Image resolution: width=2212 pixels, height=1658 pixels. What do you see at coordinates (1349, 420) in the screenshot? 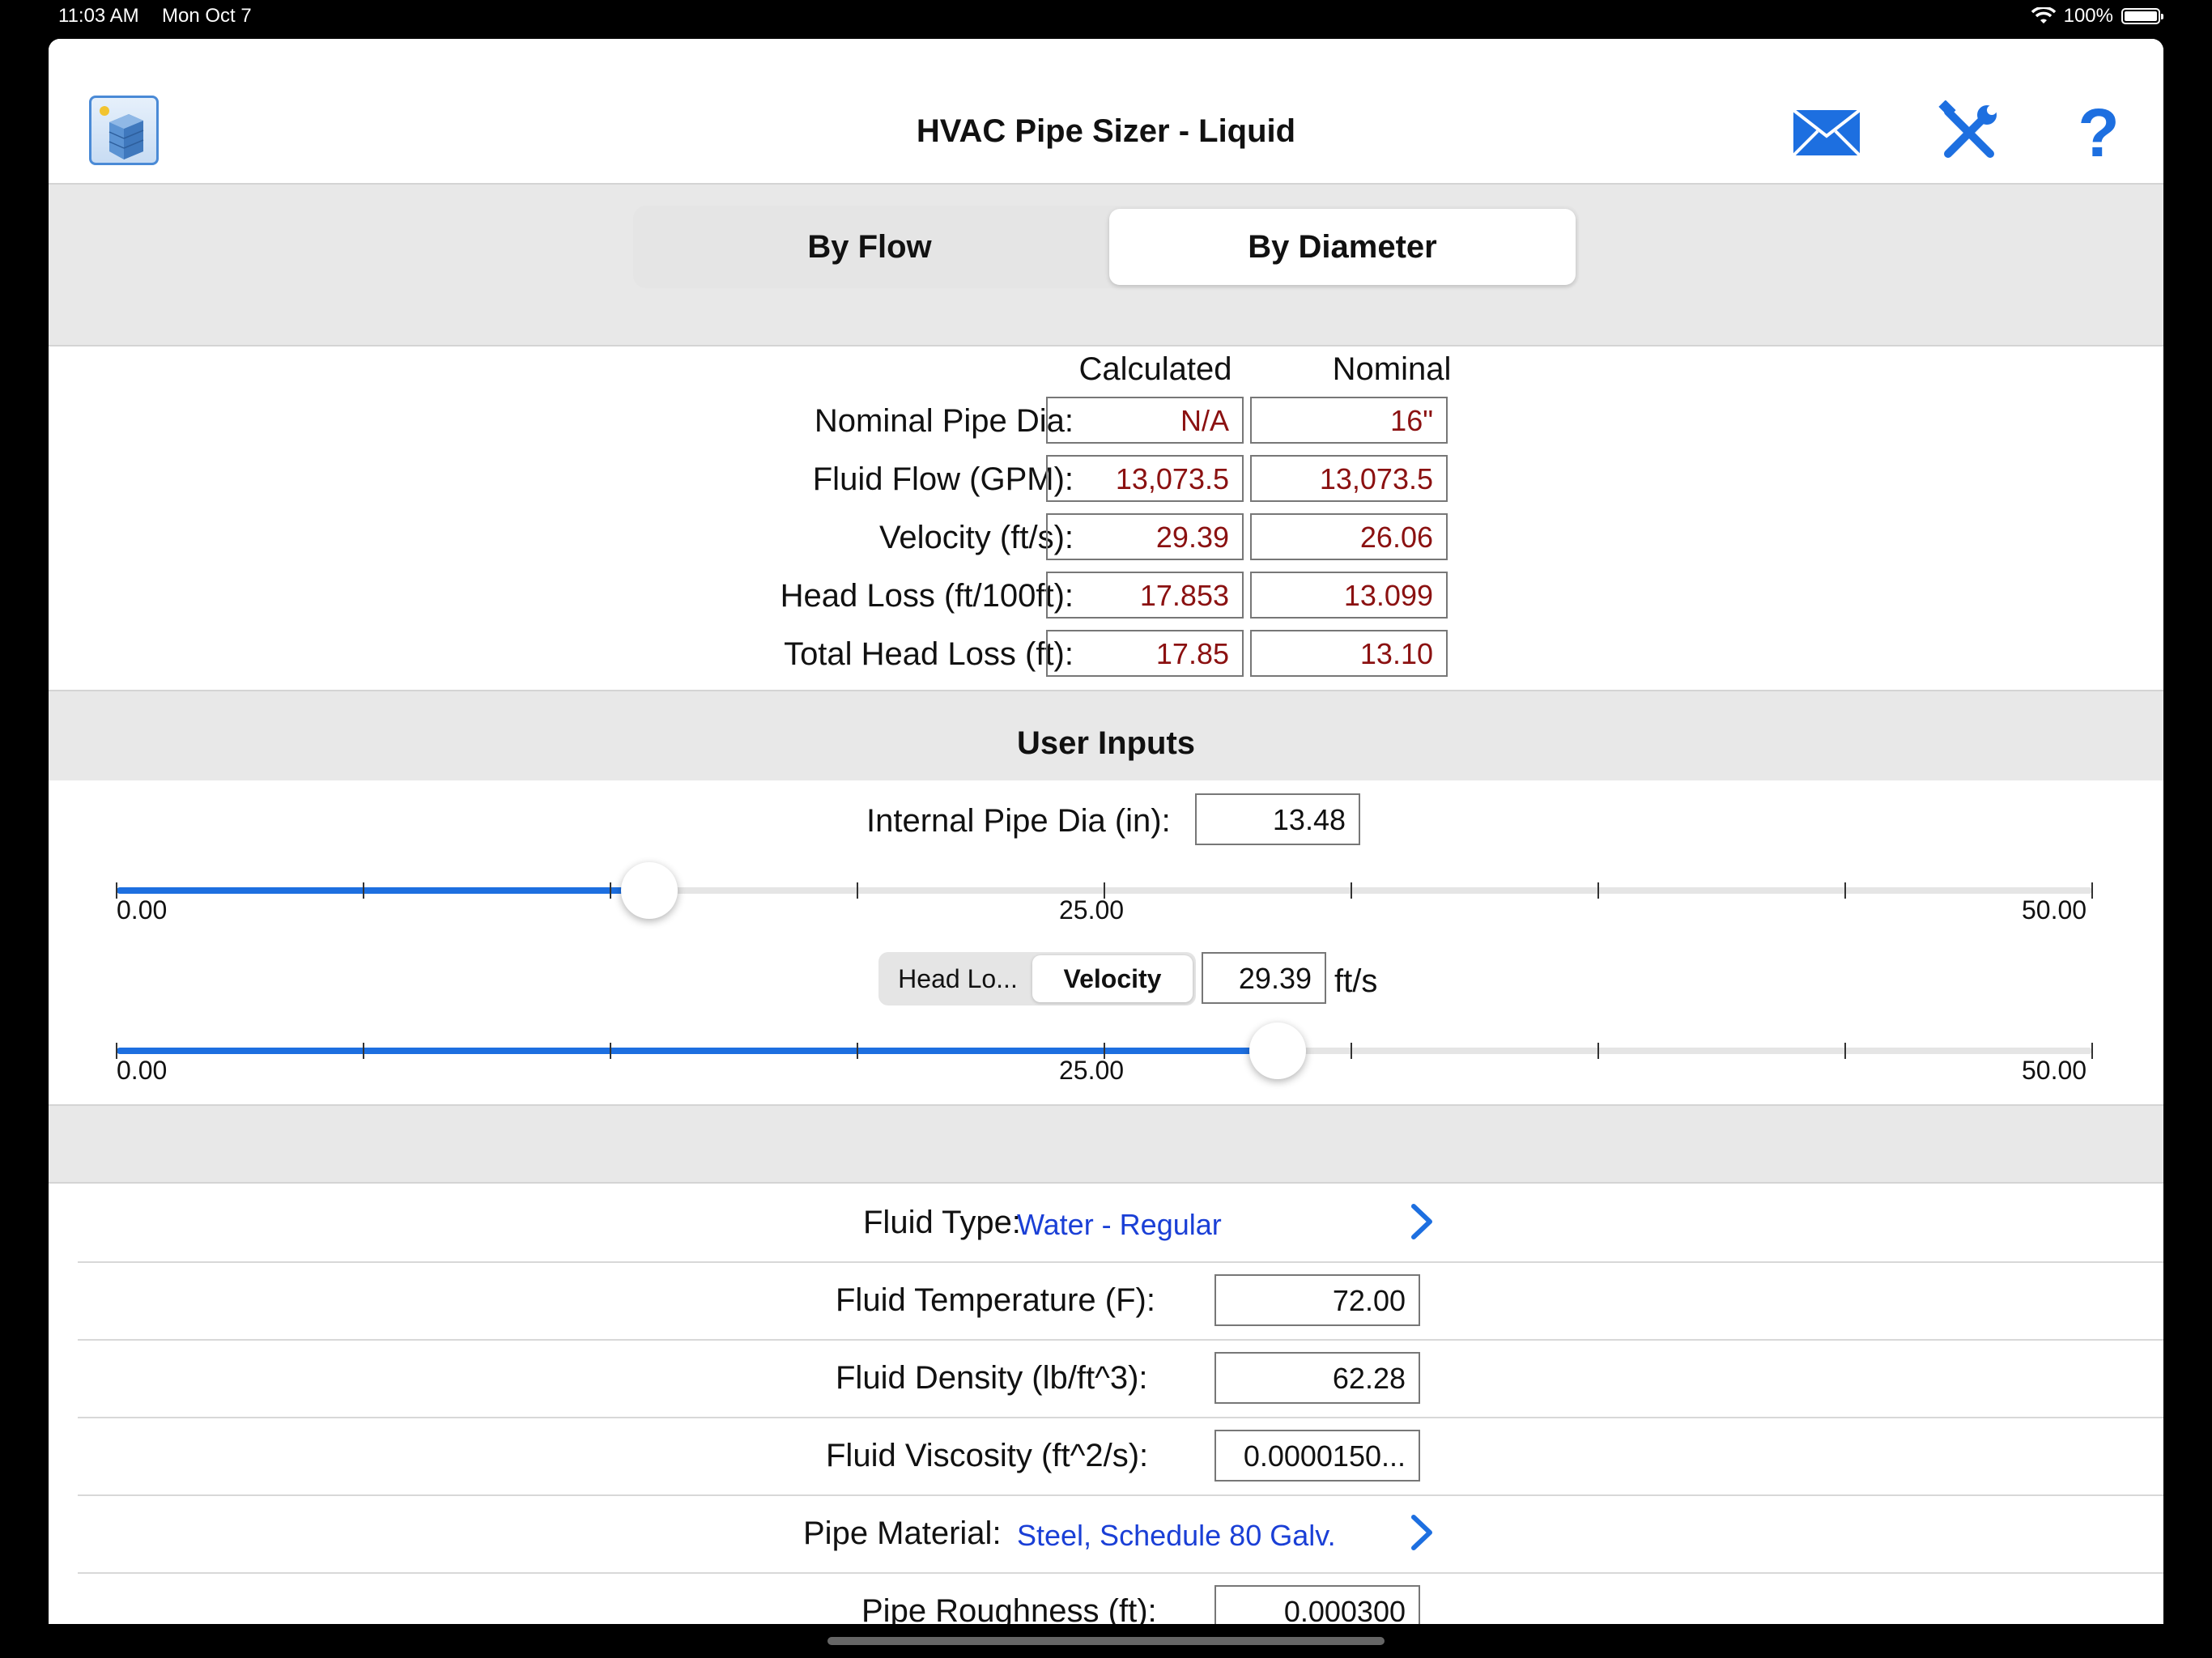
I see `nominal-nominal-pipe-dia: 16"` at bounding box center [1349, 420].